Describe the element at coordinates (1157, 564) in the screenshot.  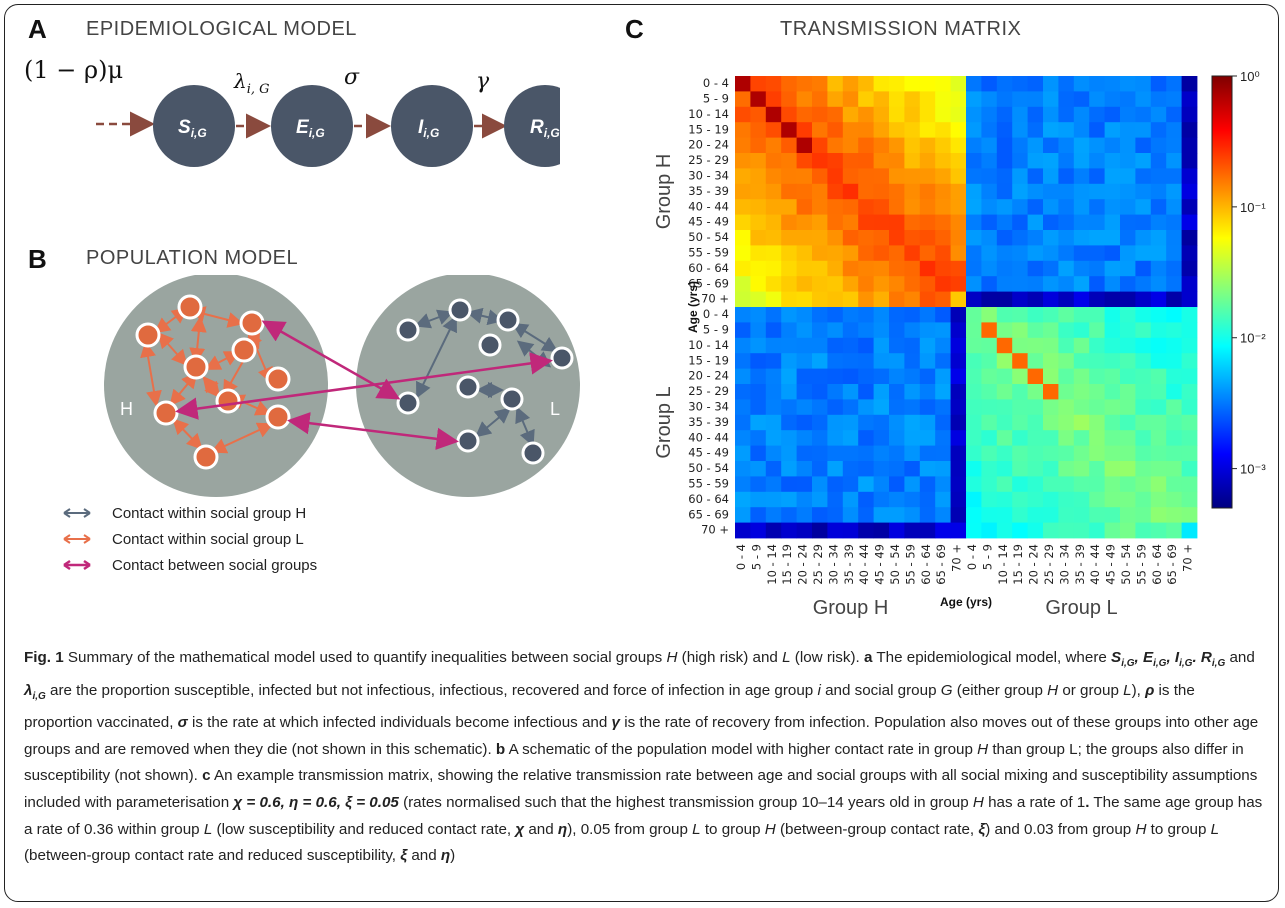
I see `x-tick-label: 60 - 64` at that location.